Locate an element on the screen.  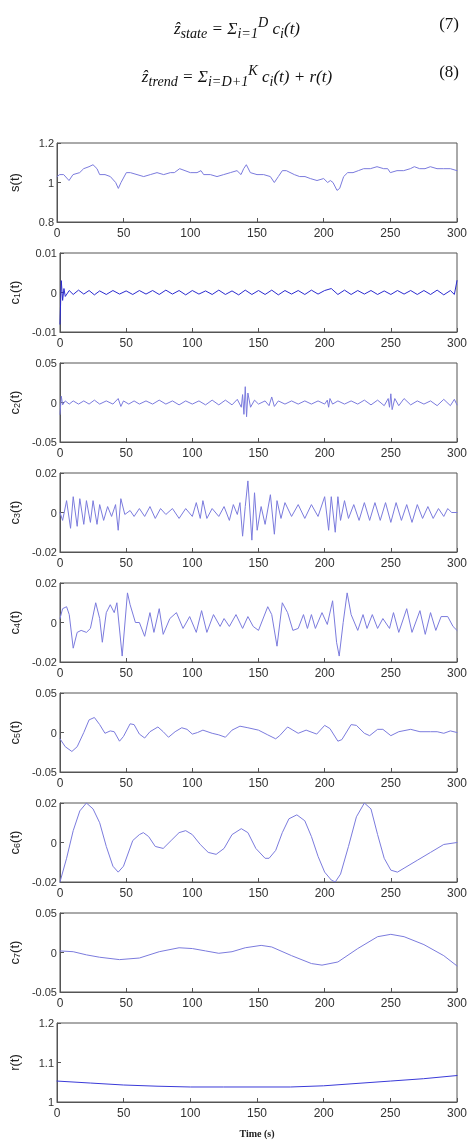
text: (7) is located at coordinates (449, 24).